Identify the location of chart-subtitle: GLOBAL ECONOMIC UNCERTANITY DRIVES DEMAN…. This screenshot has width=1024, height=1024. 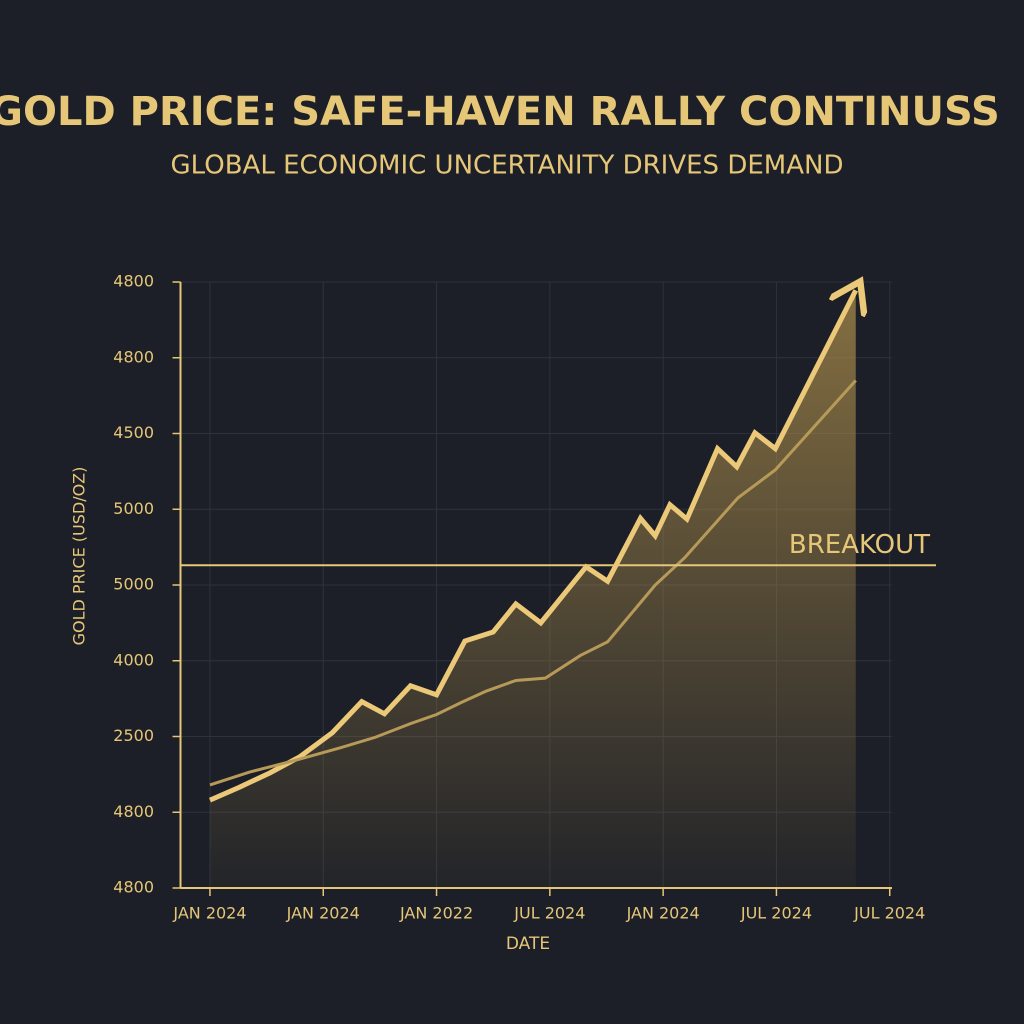
(507, 166).